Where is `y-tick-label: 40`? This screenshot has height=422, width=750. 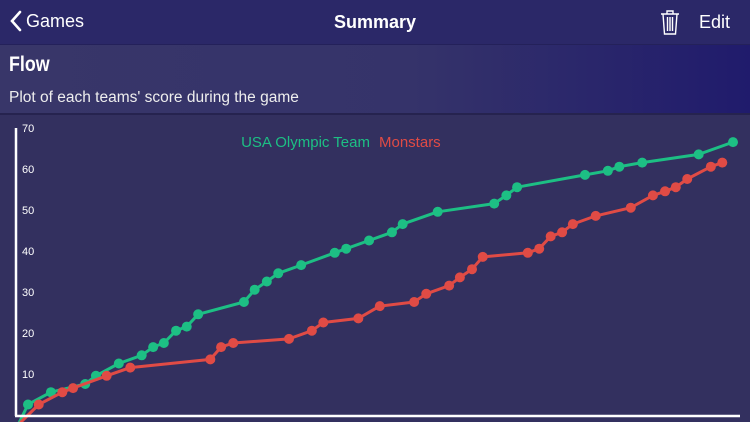 y-tick-label: 40 is located at coordinates (28, 252).